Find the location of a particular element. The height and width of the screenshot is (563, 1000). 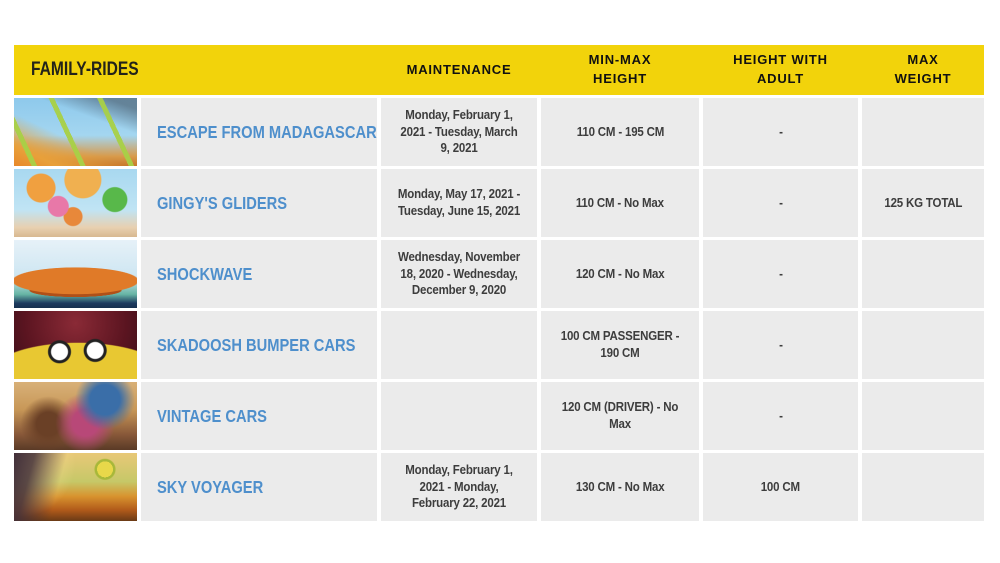

ride-name: SKY VOYAGER is located at coordinates (210, 486).